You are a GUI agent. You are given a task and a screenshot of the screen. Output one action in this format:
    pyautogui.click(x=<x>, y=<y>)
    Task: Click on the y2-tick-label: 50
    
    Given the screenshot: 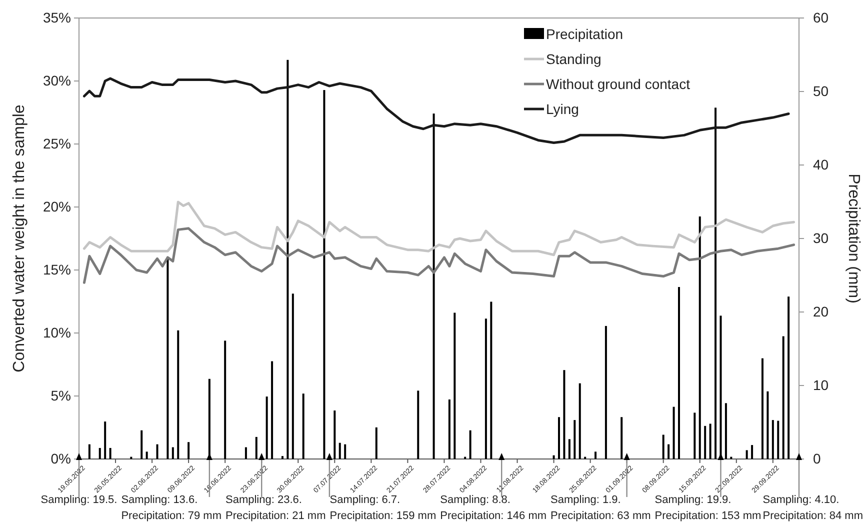 What is the action you would take?
    pyautogui.click(x=821, y=90)
    